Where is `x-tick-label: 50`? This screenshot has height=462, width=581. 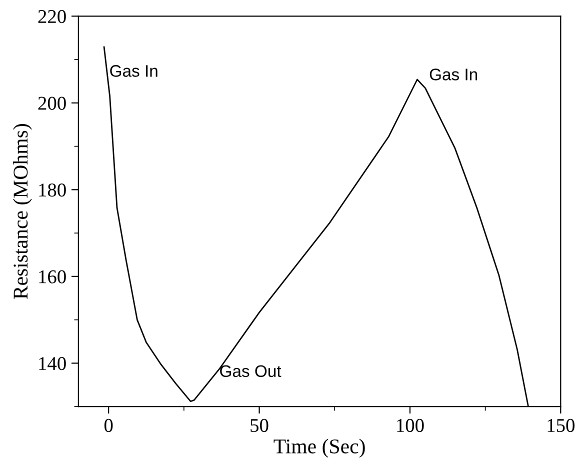
x-tick-label: 50 is located at coordinates (259, 425).